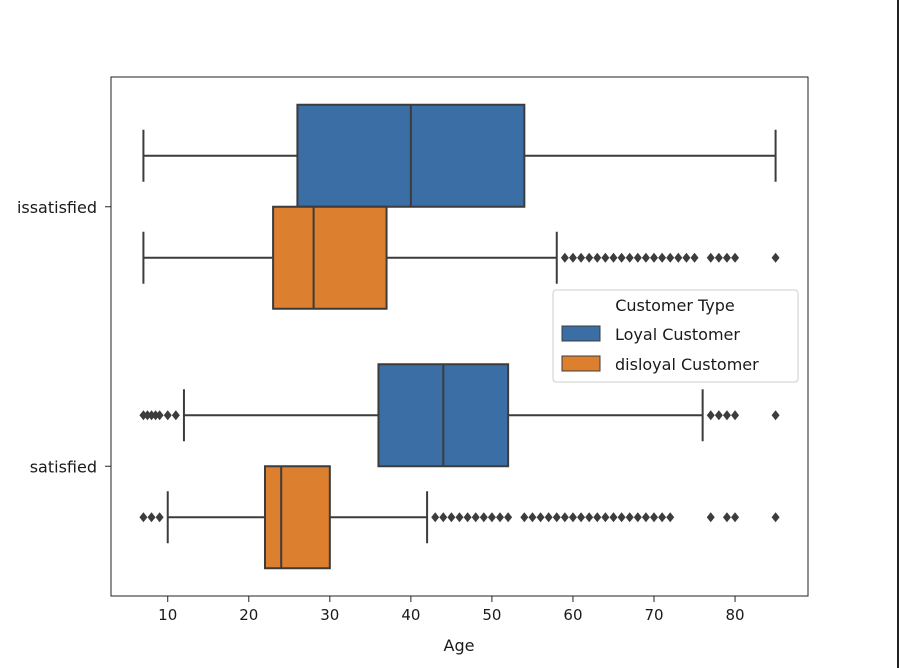 This screenshot has height=668, width=900. I want to click on box-loyal-customer-satisfied, so click(459, 415).